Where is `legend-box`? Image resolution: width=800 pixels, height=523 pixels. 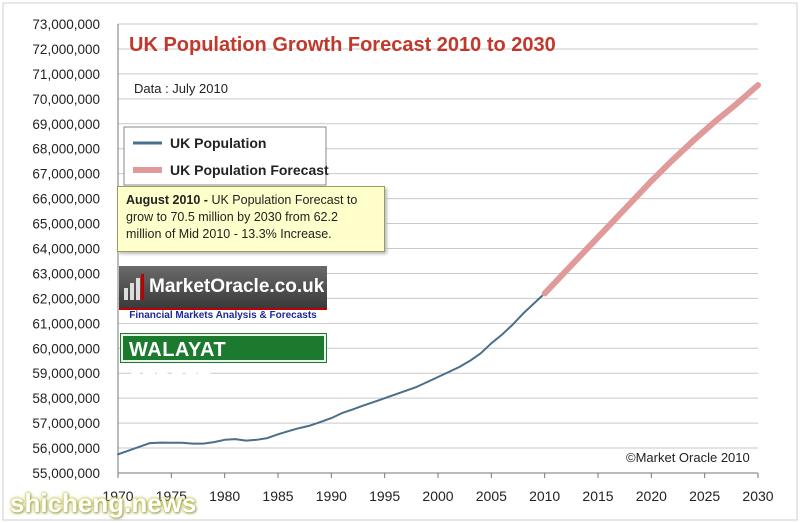 legend-box is located at coordinates (225, 156).